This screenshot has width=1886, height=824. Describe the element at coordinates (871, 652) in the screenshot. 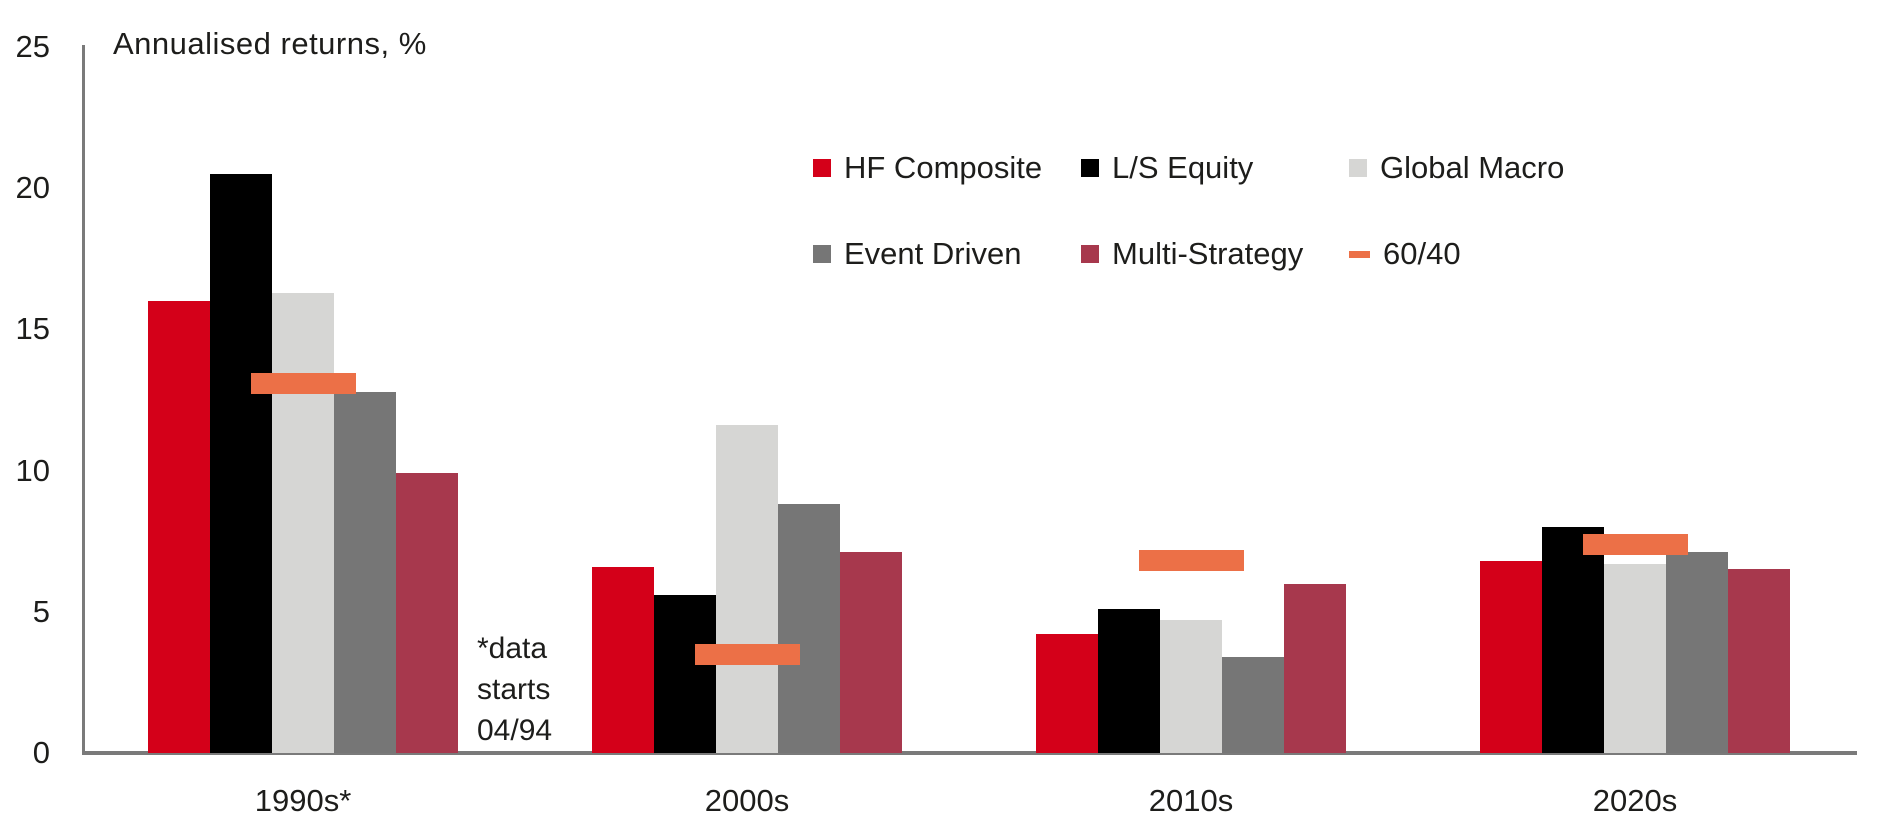

I see `bar-multi-strategy-2000s` at that location.